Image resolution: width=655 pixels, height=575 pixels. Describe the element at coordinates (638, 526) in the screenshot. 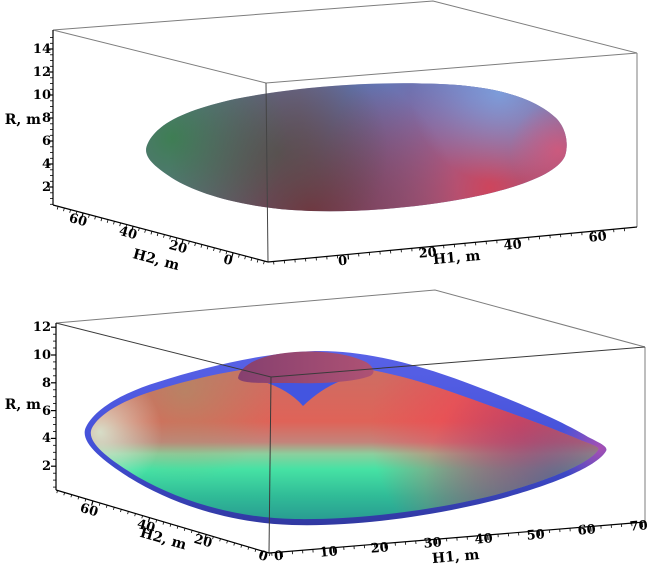

I see `h1-tick-label: 70` at that location.